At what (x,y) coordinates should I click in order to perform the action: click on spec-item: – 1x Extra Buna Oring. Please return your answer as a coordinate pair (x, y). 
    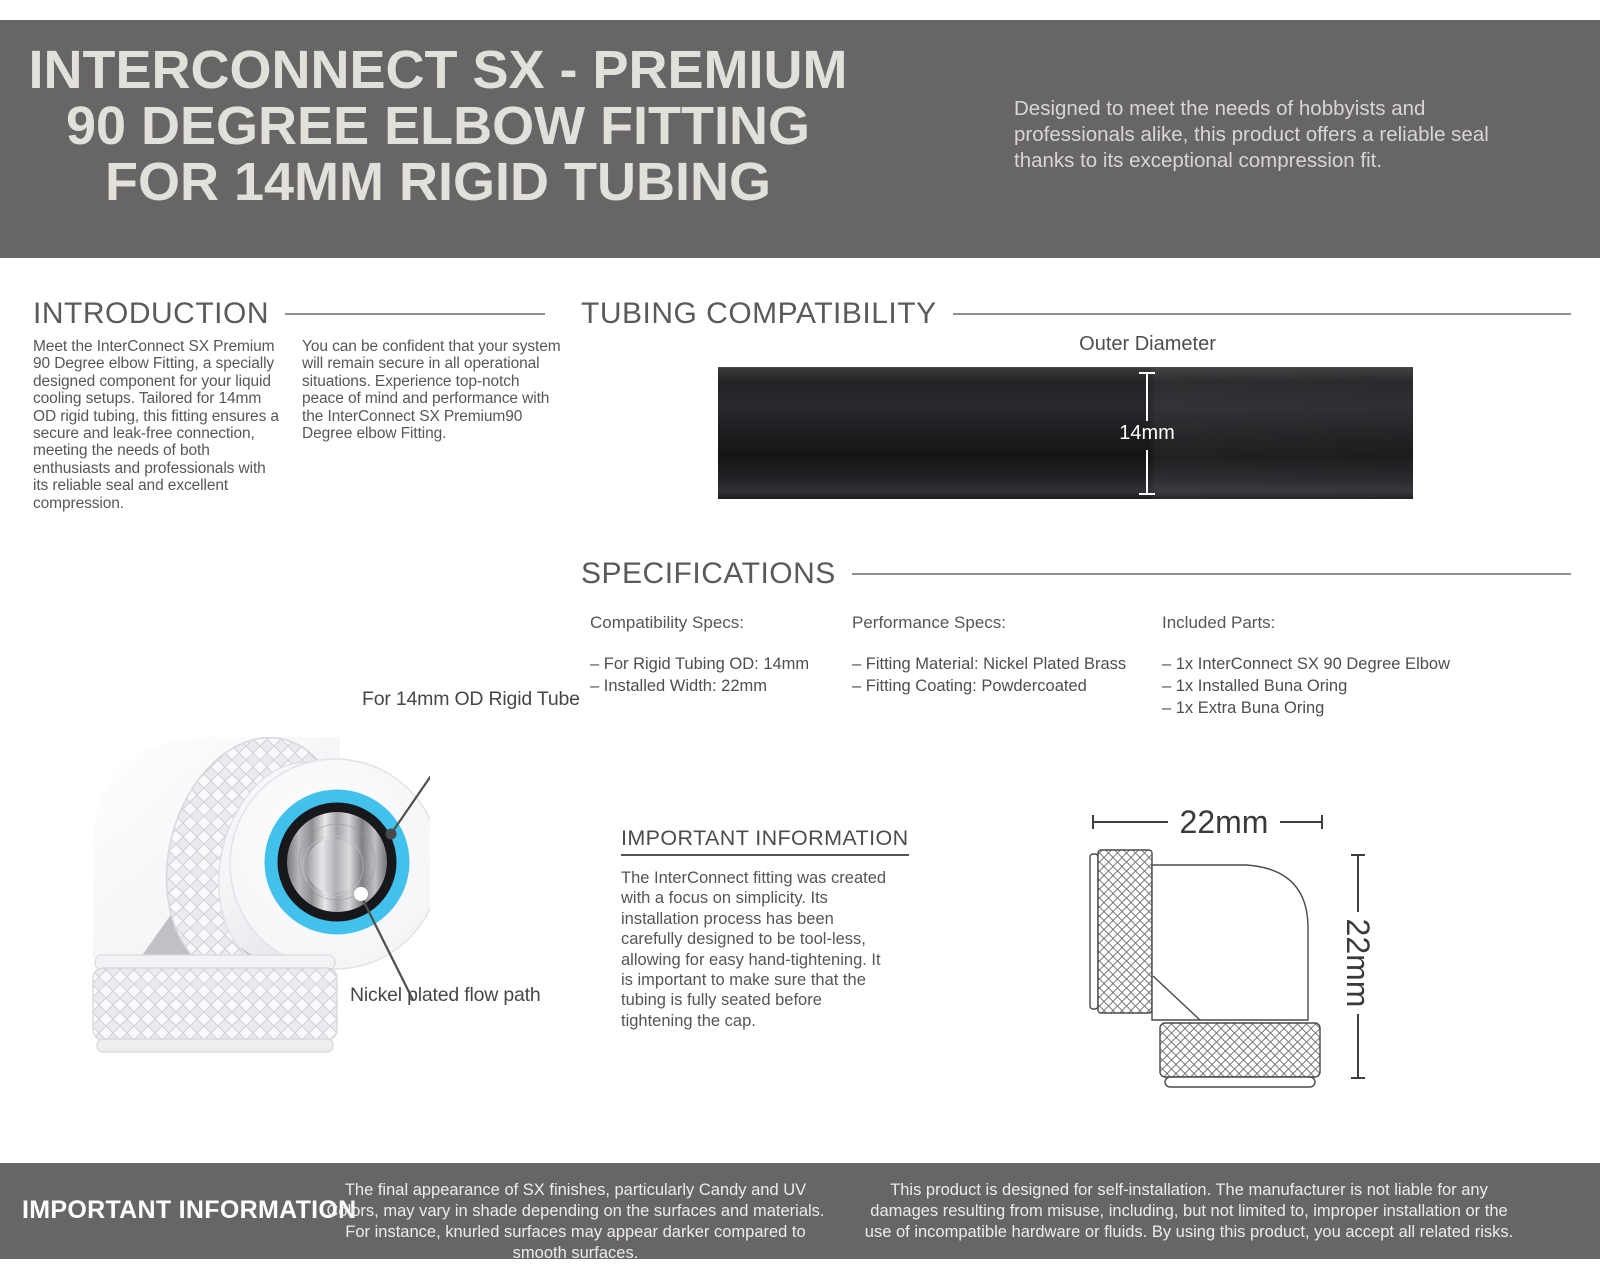
    Looking at the image, I should click on (1243, 708).